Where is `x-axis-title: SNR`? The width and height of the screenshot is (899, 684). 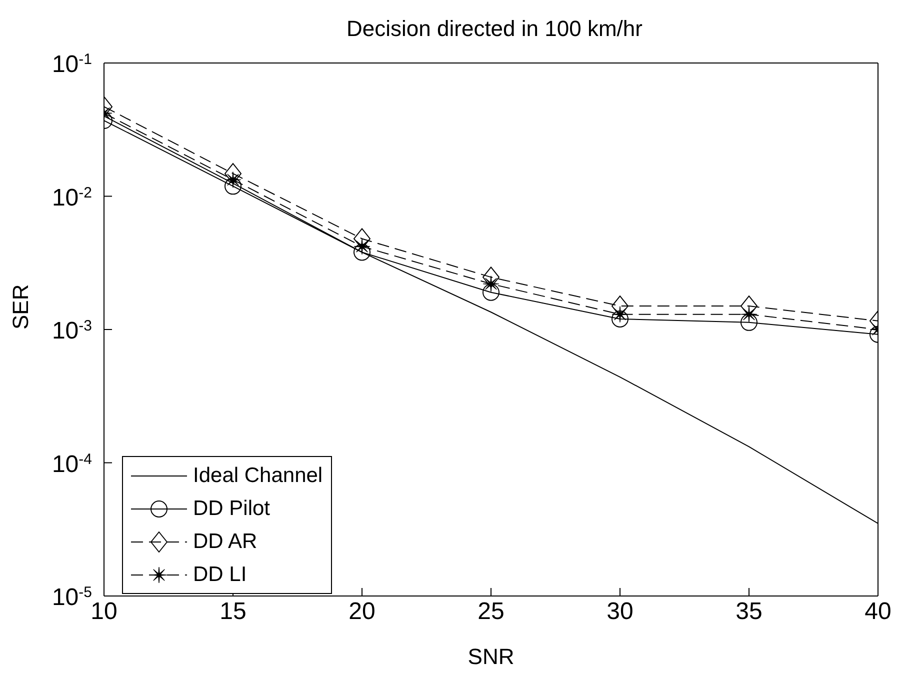
x-axis-title: SNR is located at coordinates (491, 656).